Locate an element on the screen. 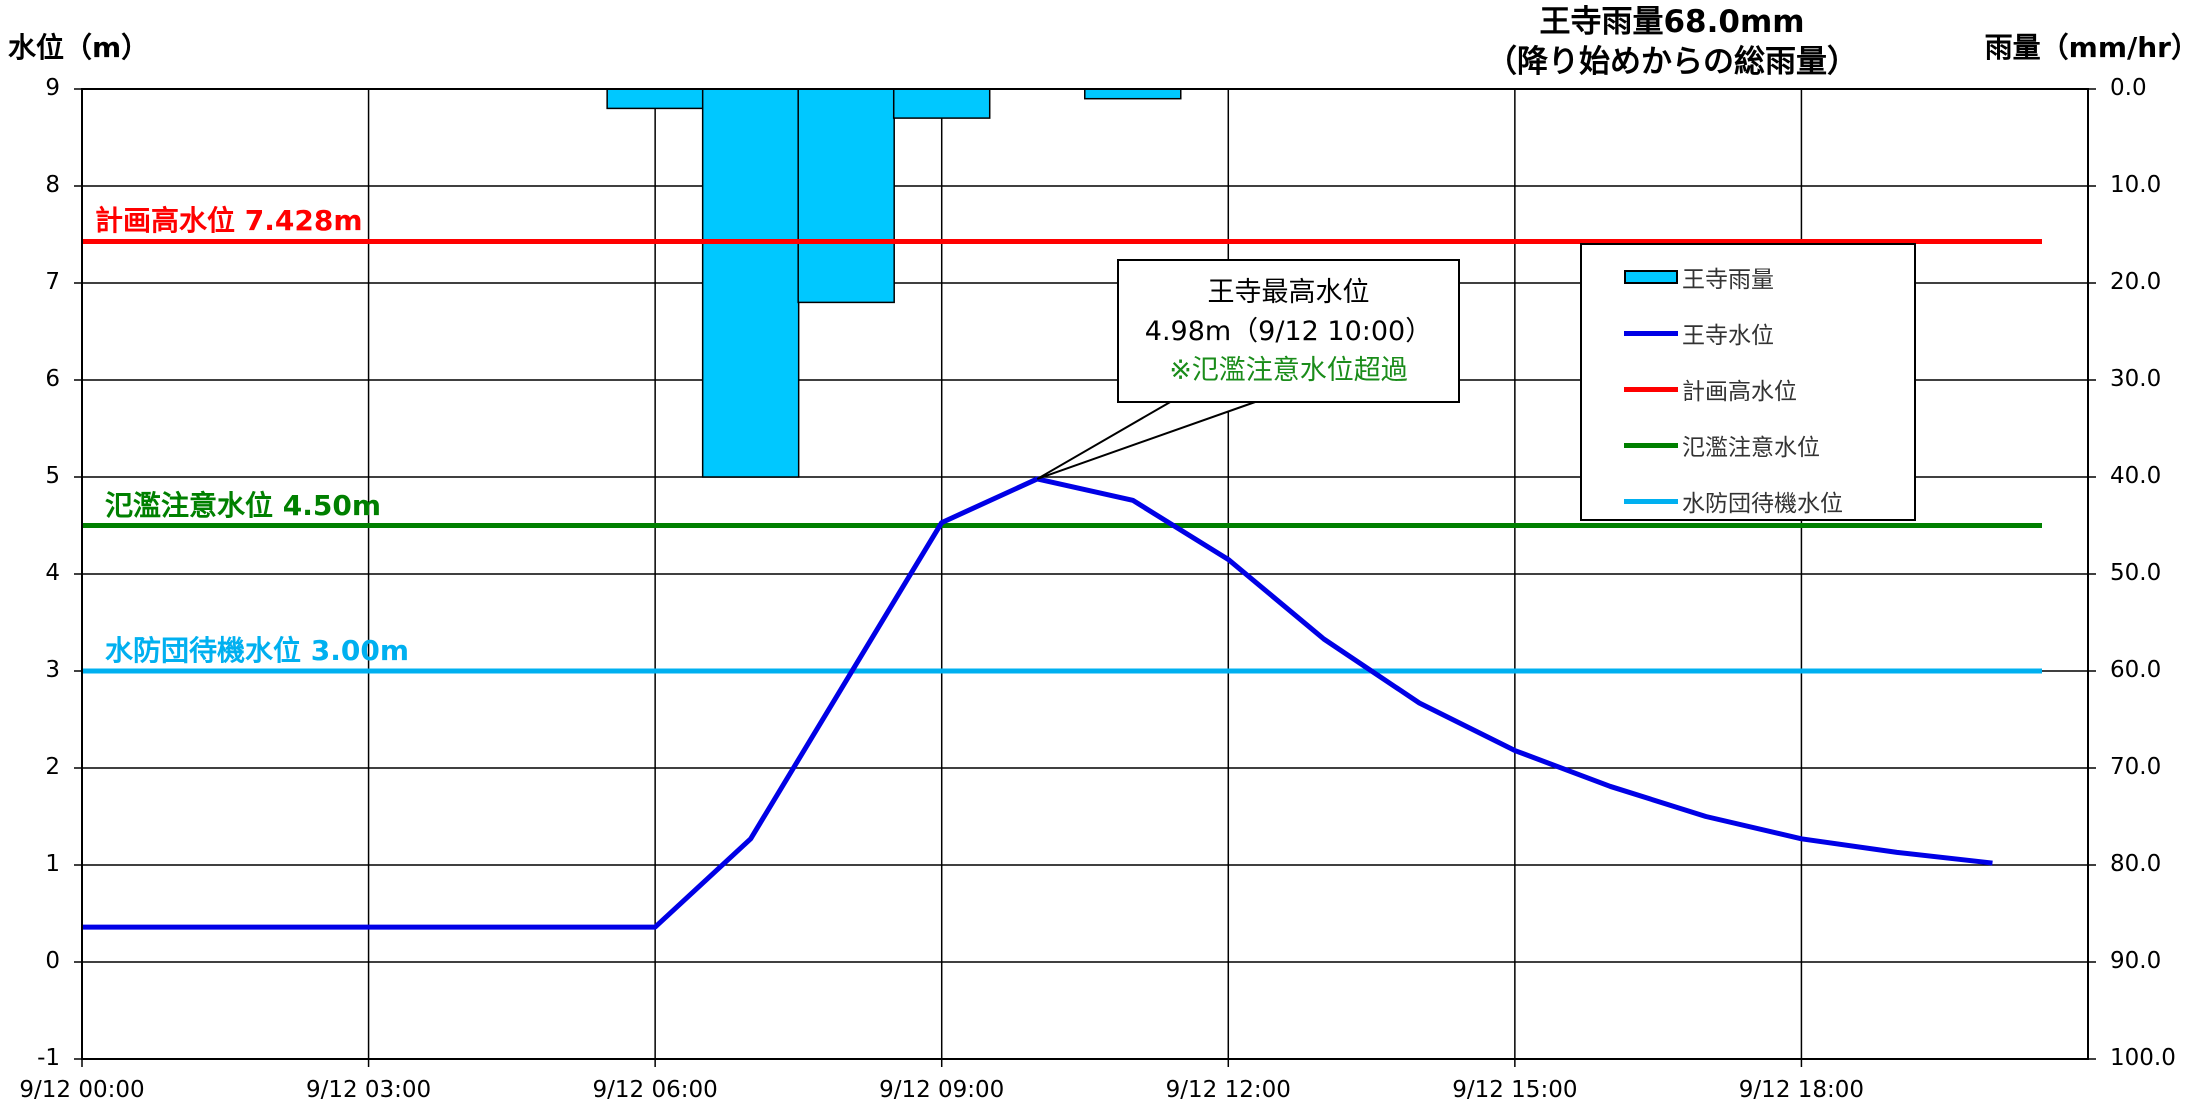 This screenshot has width=2201, height=1112. ref-label-flood: 氾濫注意水位 4.50m is located at coordinates (243, 505).